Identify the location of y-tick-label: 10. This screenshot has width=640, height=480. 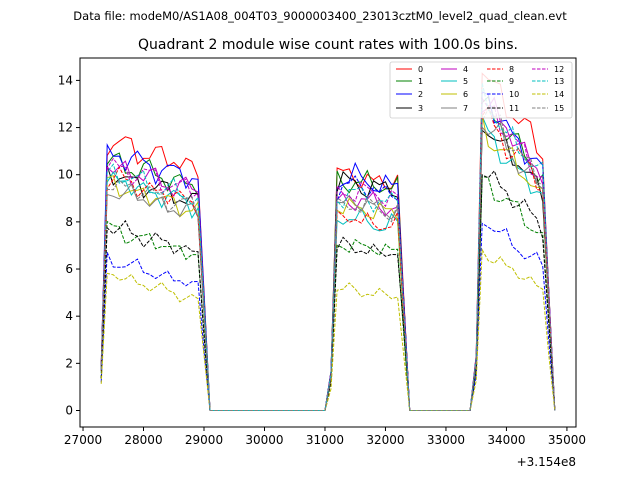
(65, 175).